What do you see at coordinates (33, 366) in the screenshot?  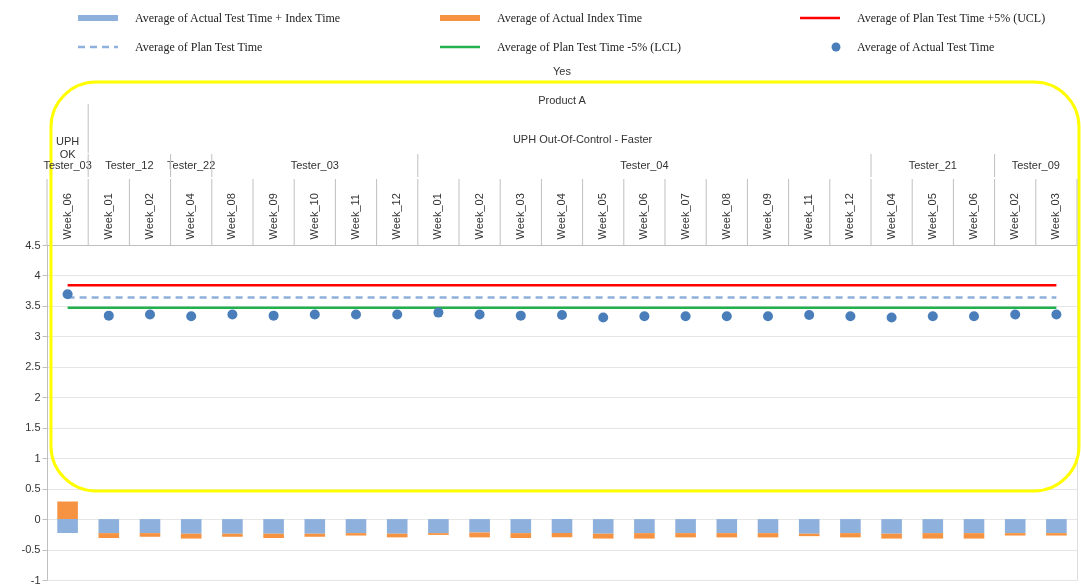 I see `y-tick-label: 2.5` at bounding box center [33, 366].